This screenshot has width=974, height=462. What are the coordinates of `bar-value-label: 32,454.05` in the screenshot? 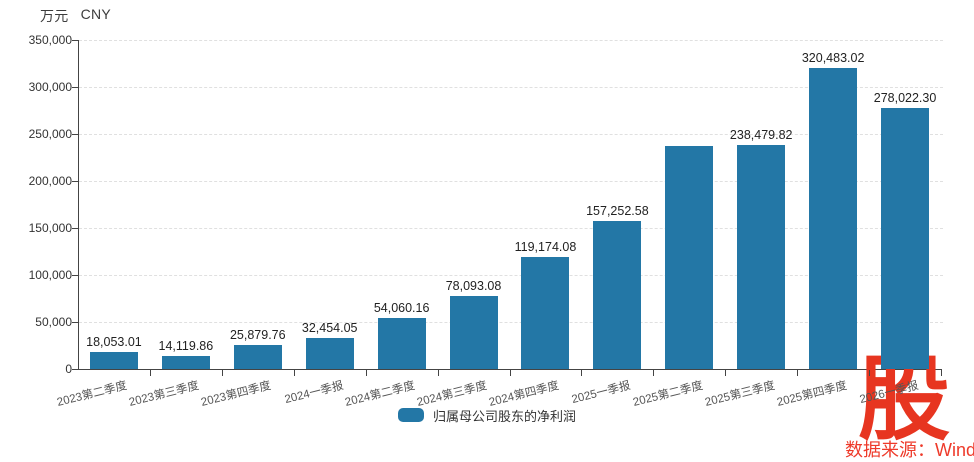 It's located at (329, 328).